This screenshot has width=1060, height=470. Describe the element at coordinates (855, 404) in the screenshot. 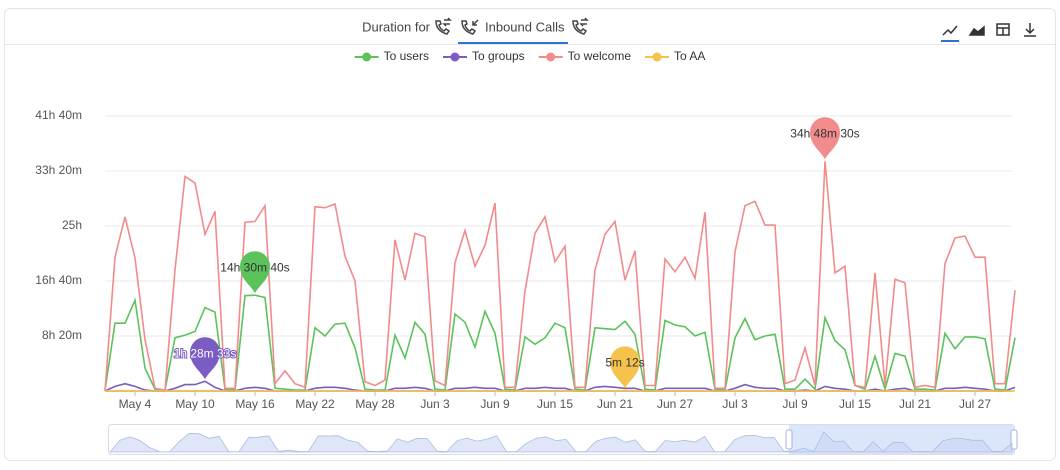

I see `x-tick-label: Jul 15` at that location.